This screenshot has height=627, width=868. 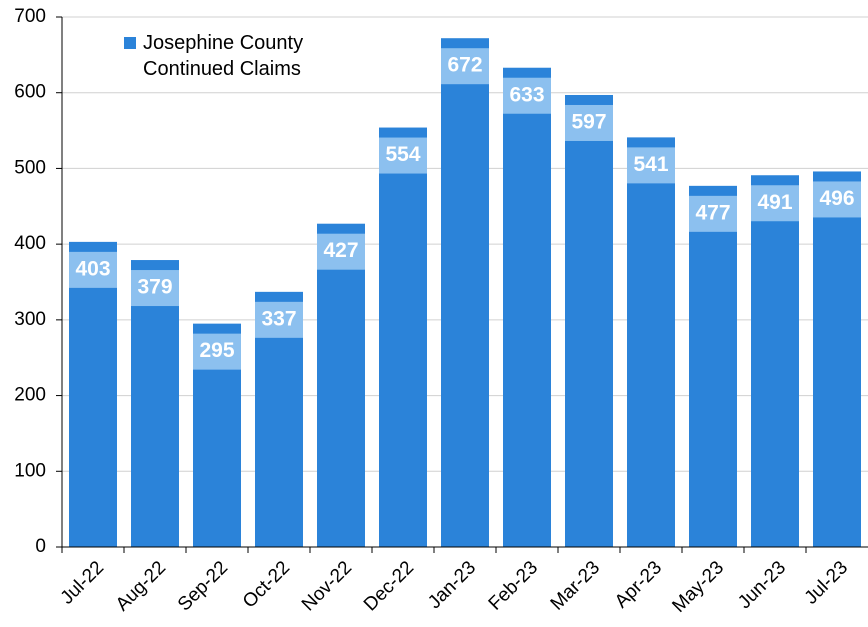 I want to click on x-tick-label: Jul-22, so click(x=82, y=582).